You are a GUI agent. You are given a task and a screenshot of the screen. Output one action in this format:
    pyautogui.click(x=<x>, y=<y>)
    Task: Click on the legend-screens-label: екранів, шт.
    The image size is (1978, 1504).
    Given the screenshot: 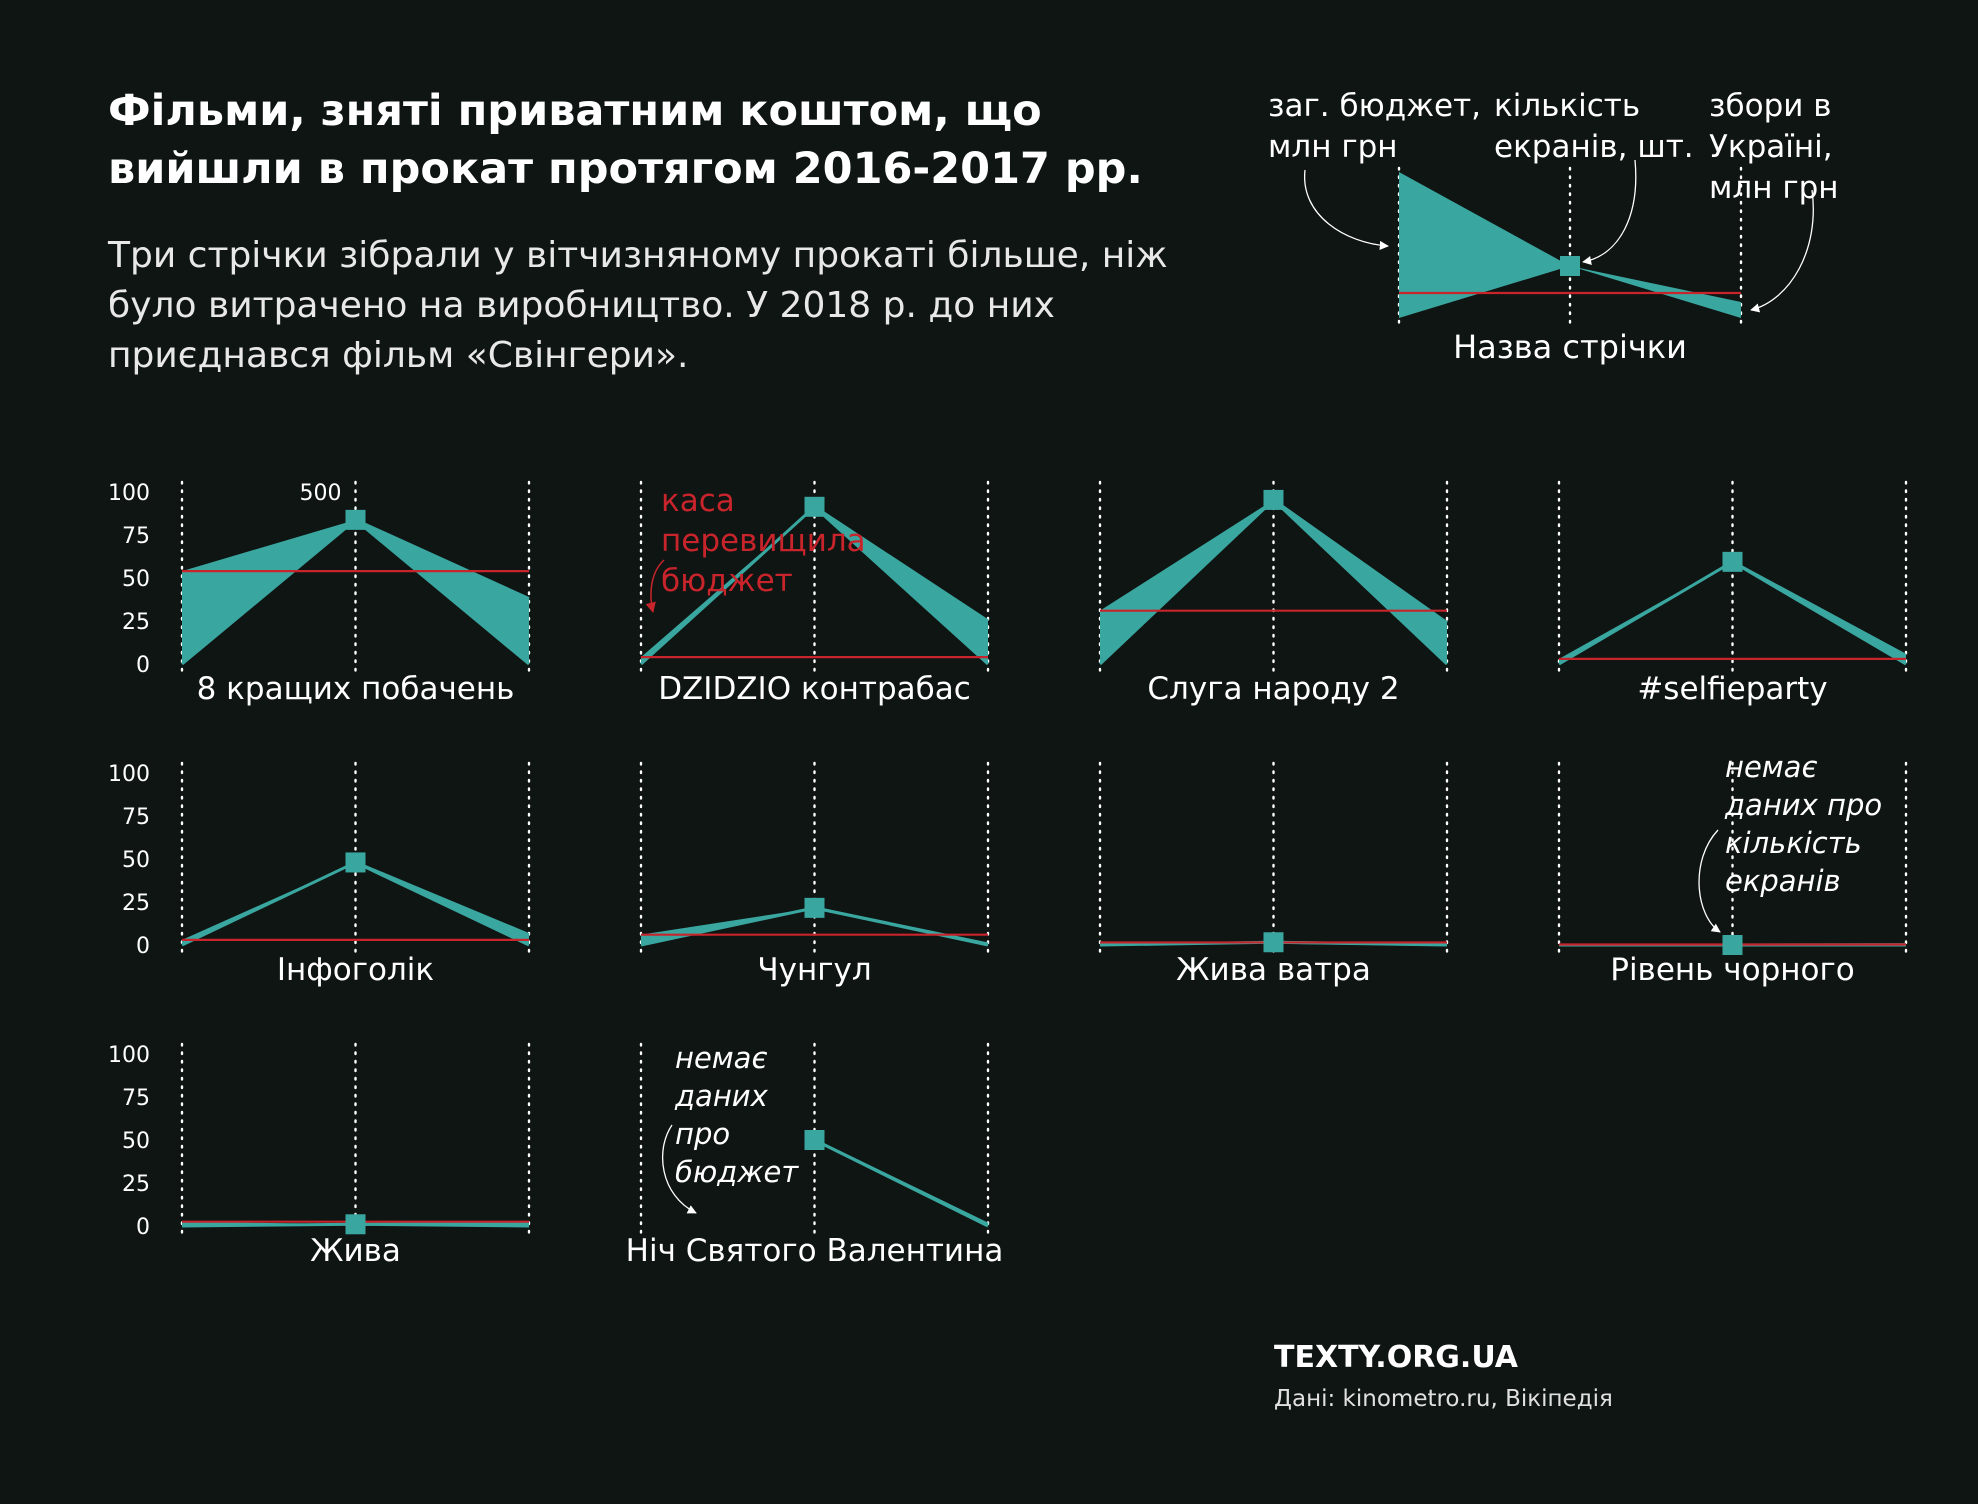 What is the action you would take?
    pyautogui.click(x=1594, y=147)
    